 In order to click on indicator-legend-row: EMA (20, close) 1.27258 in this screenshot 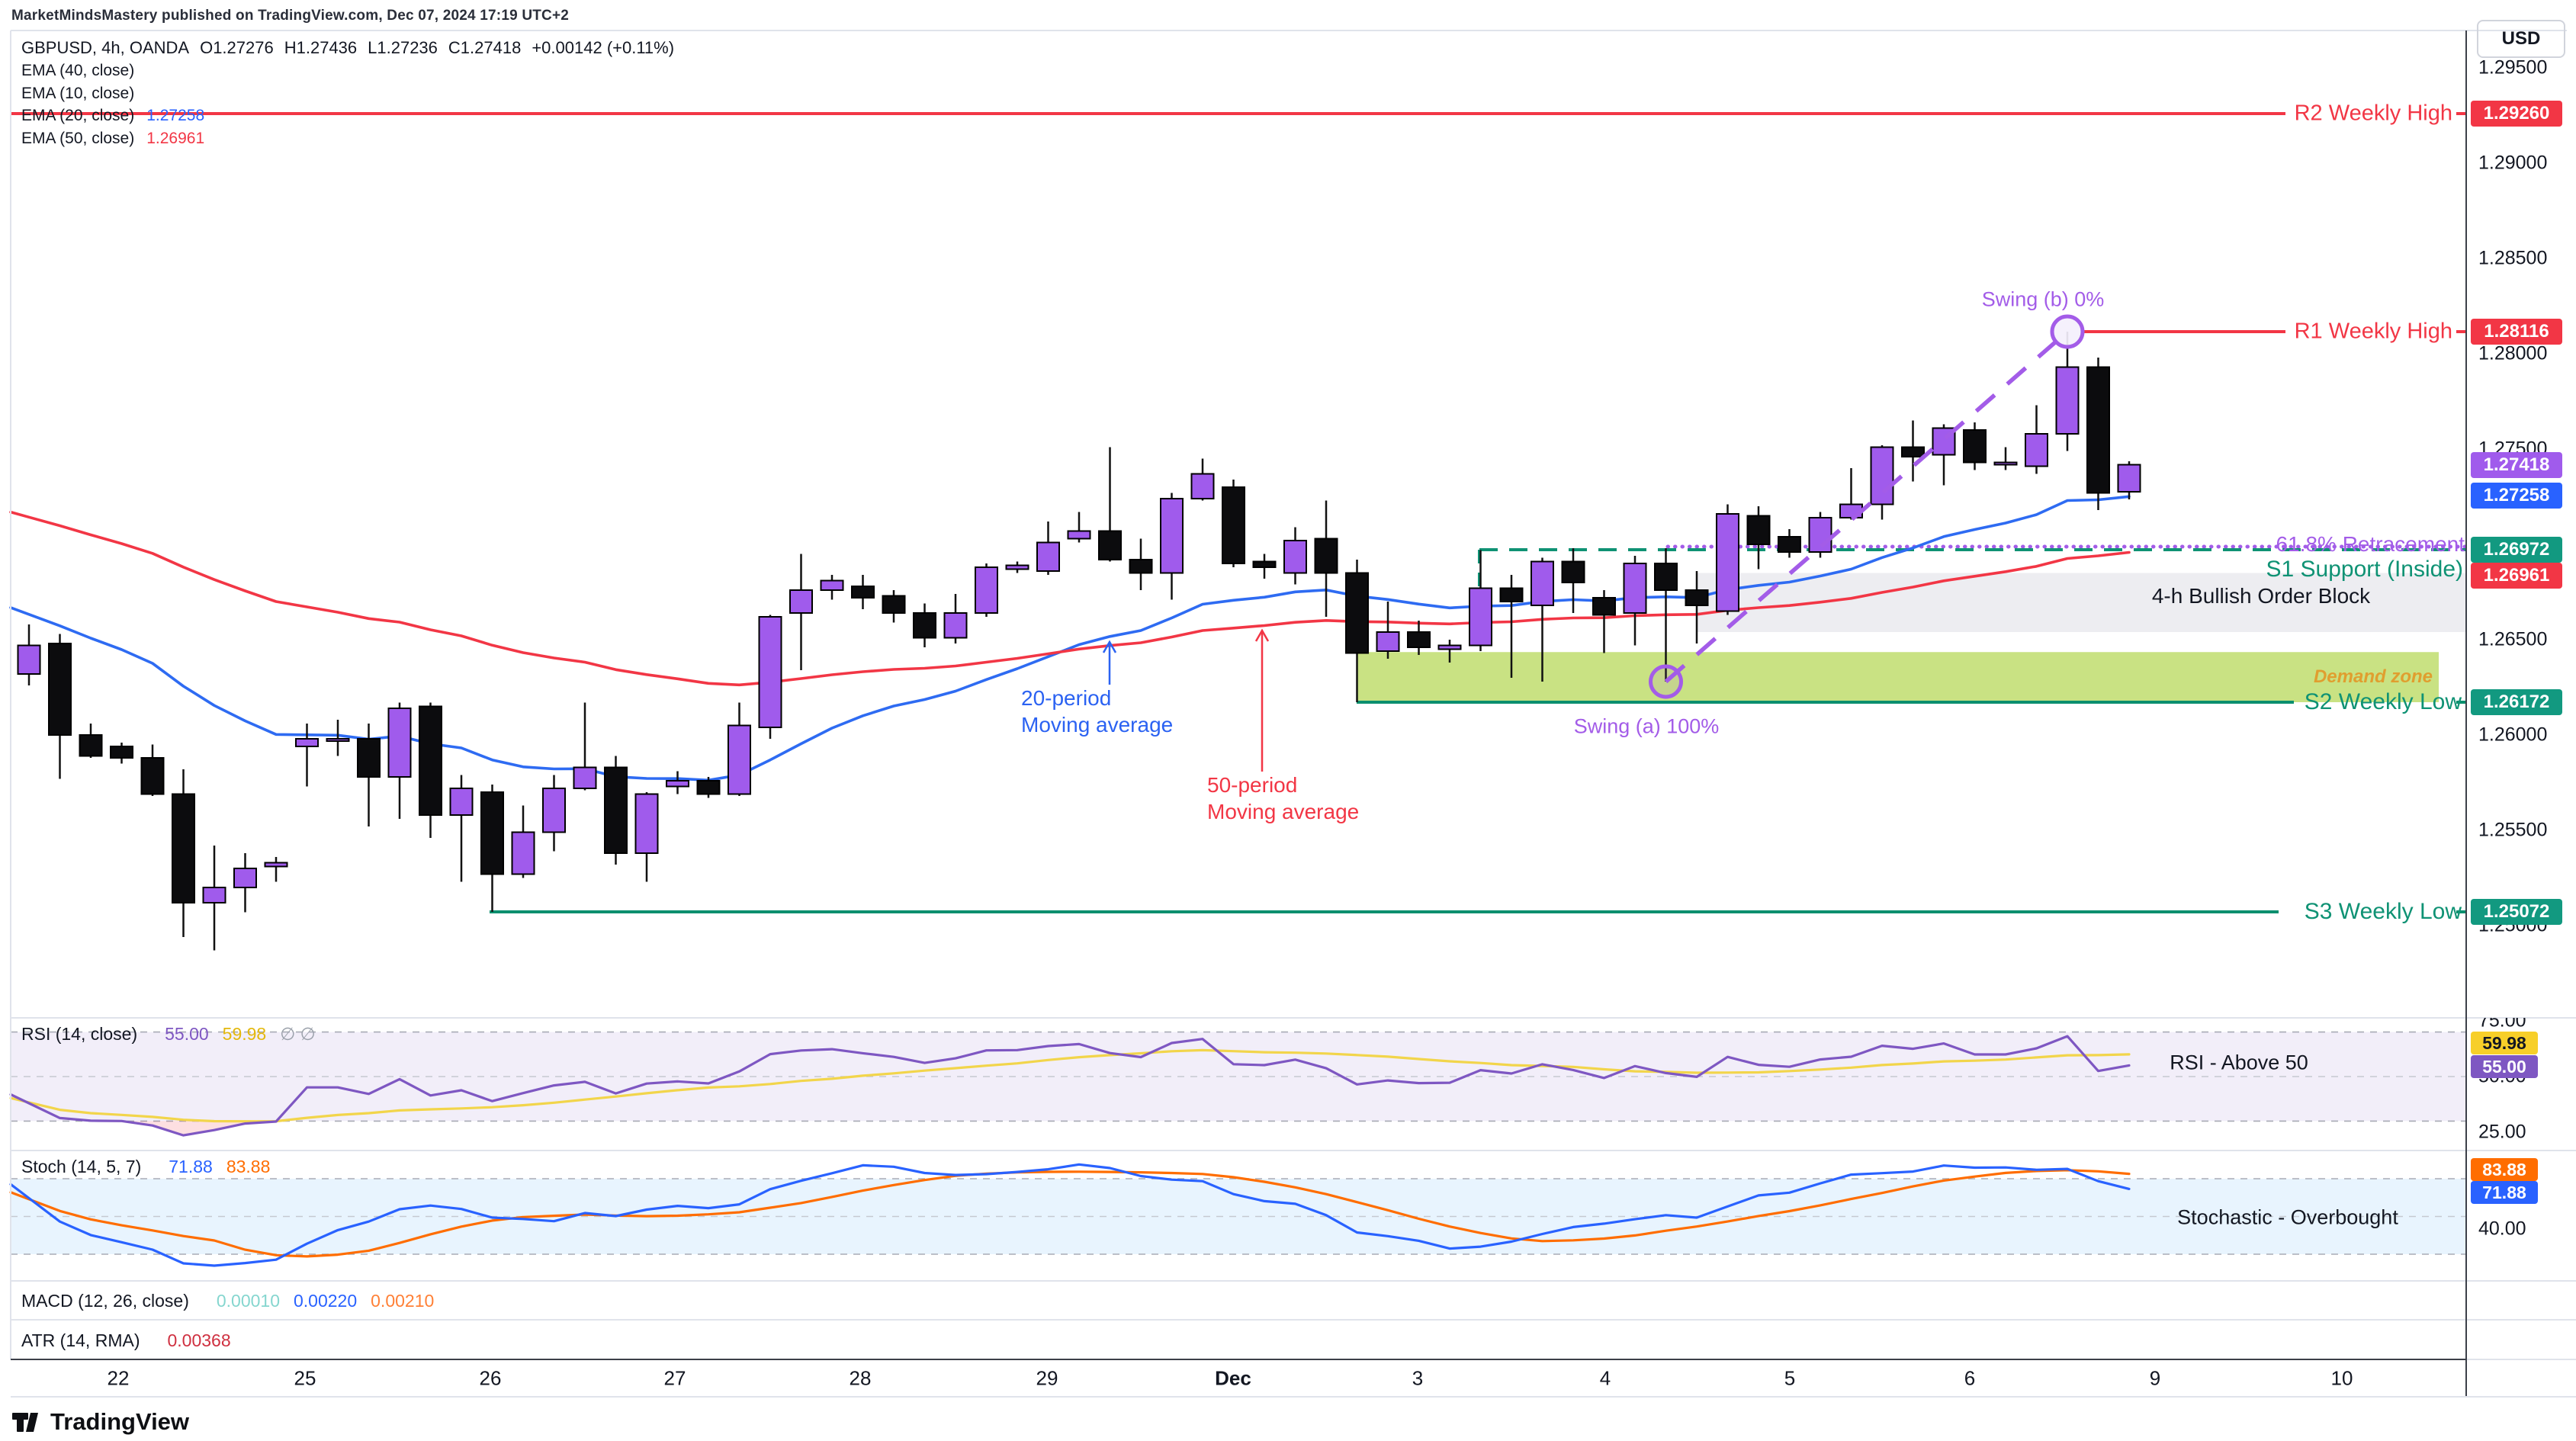, I will do `click(112, 116)`.